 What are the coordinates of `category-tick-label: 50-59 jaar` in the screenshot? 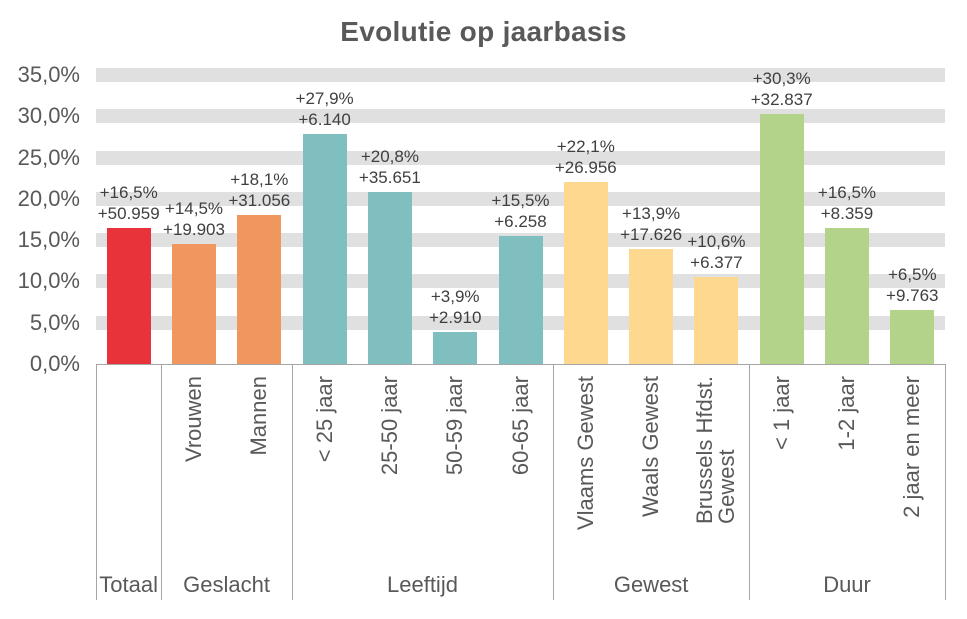 It's located at (455, 426).